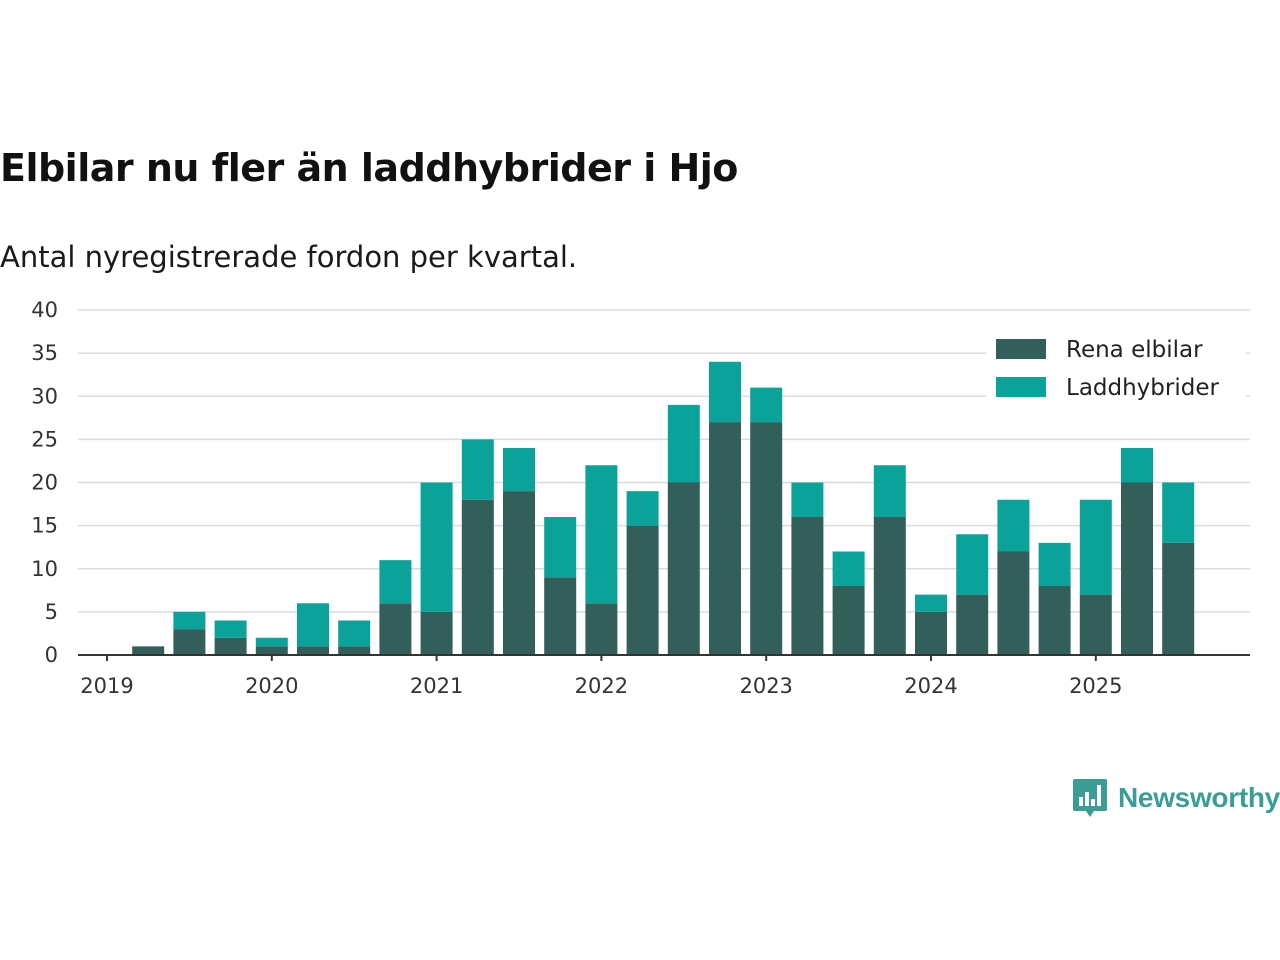  Describe the element at coordinates (765, 686) in the screenshot. I see `x-tick-label: 2023` at that location.